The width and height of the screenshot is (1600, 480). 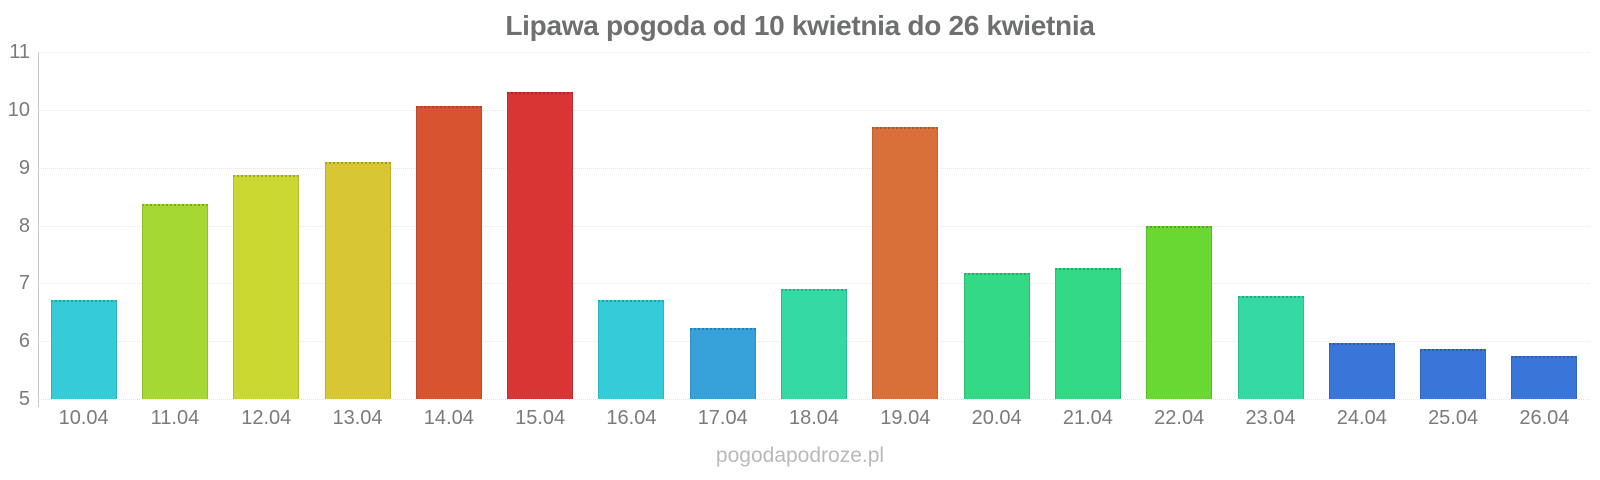 I want to click on x-tick-label: 22.04, so click(x=1179, y=418).